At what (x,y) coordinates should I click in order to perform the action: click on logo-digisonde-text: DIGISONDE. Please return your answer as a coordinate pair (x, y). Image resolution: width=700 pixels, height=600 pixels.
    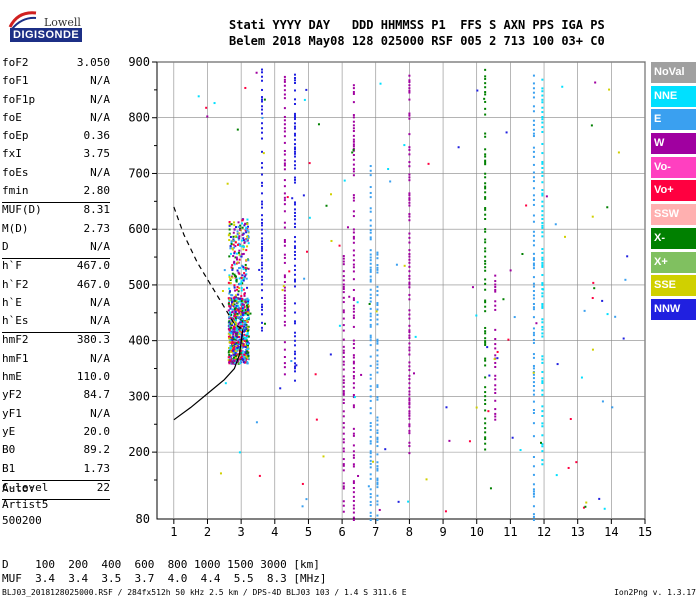
    Looking at the image, I should click on (46, 35).